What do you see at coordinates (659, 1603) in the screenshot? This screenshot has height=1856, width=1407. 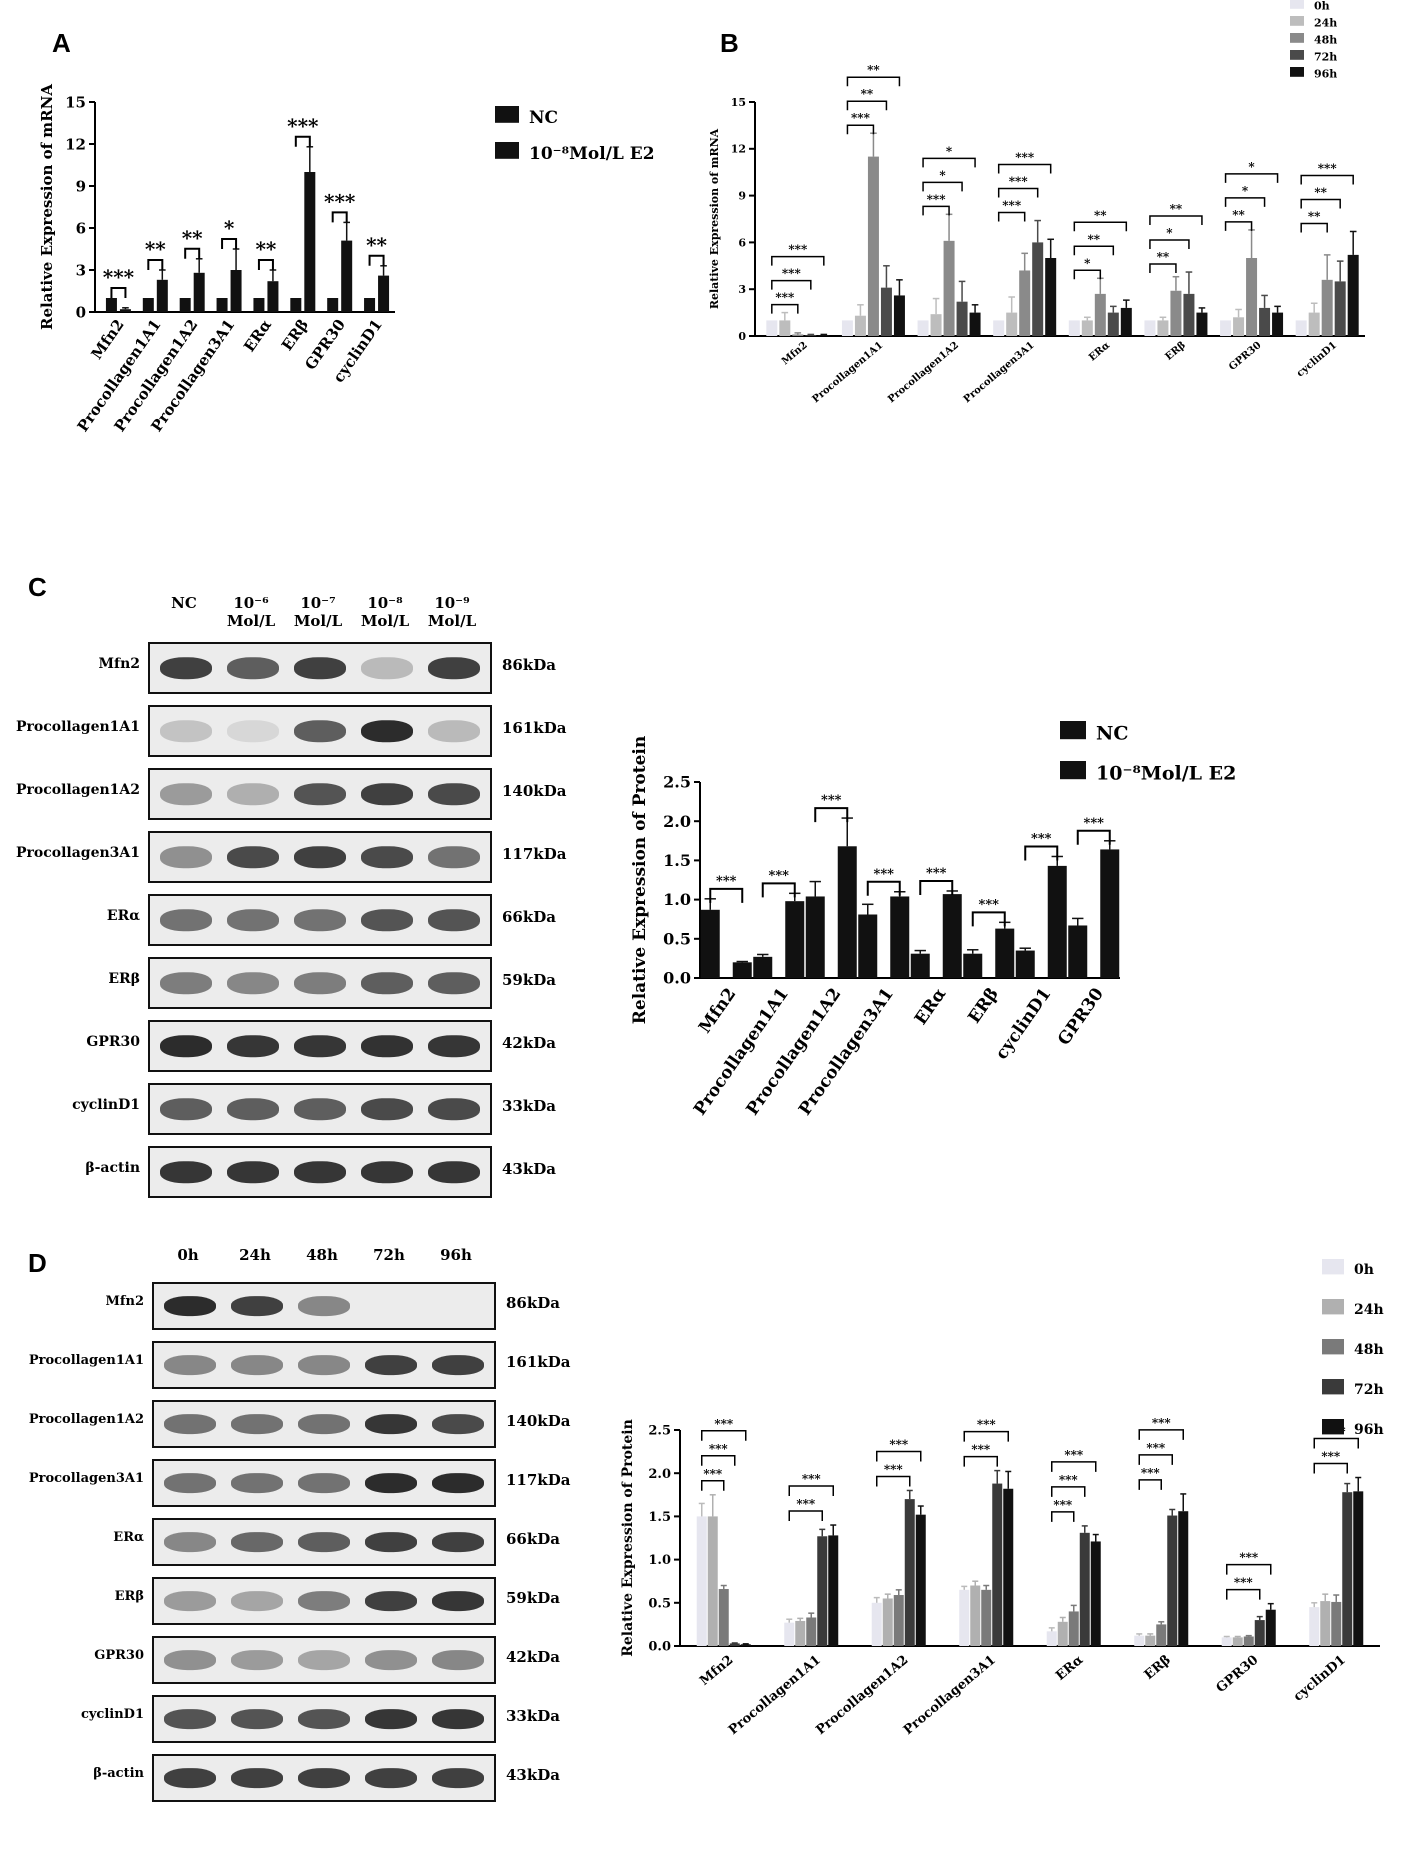 I see `y-tick-label: 0.5` at bounding box center [659, 1603].